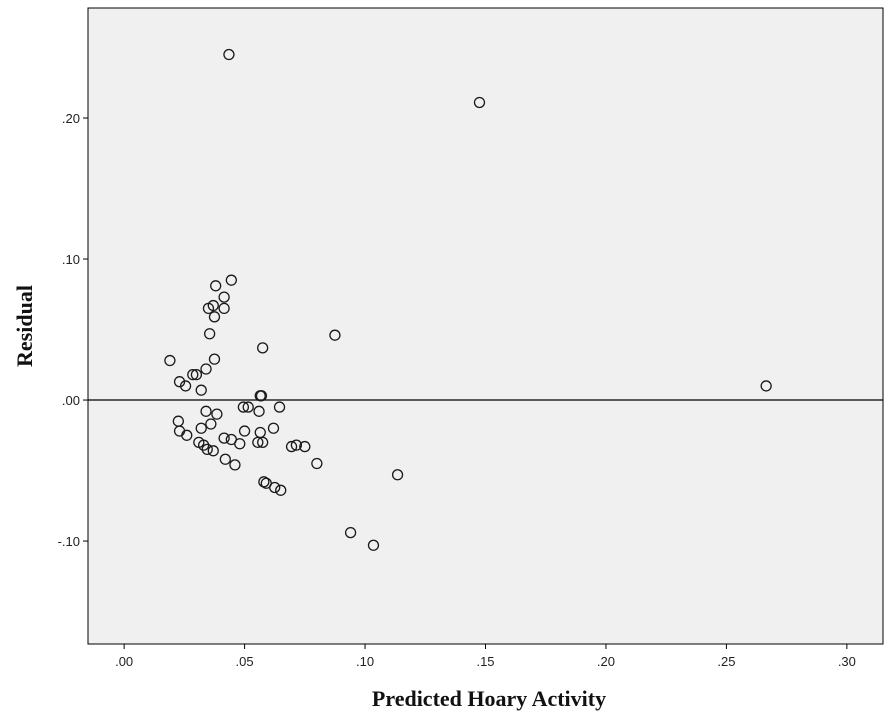 This screenshot has width=884, height=726. Describe the element at coordinates (726, 661) in the screenshot. I see `x-tick-label: .25` at that location.